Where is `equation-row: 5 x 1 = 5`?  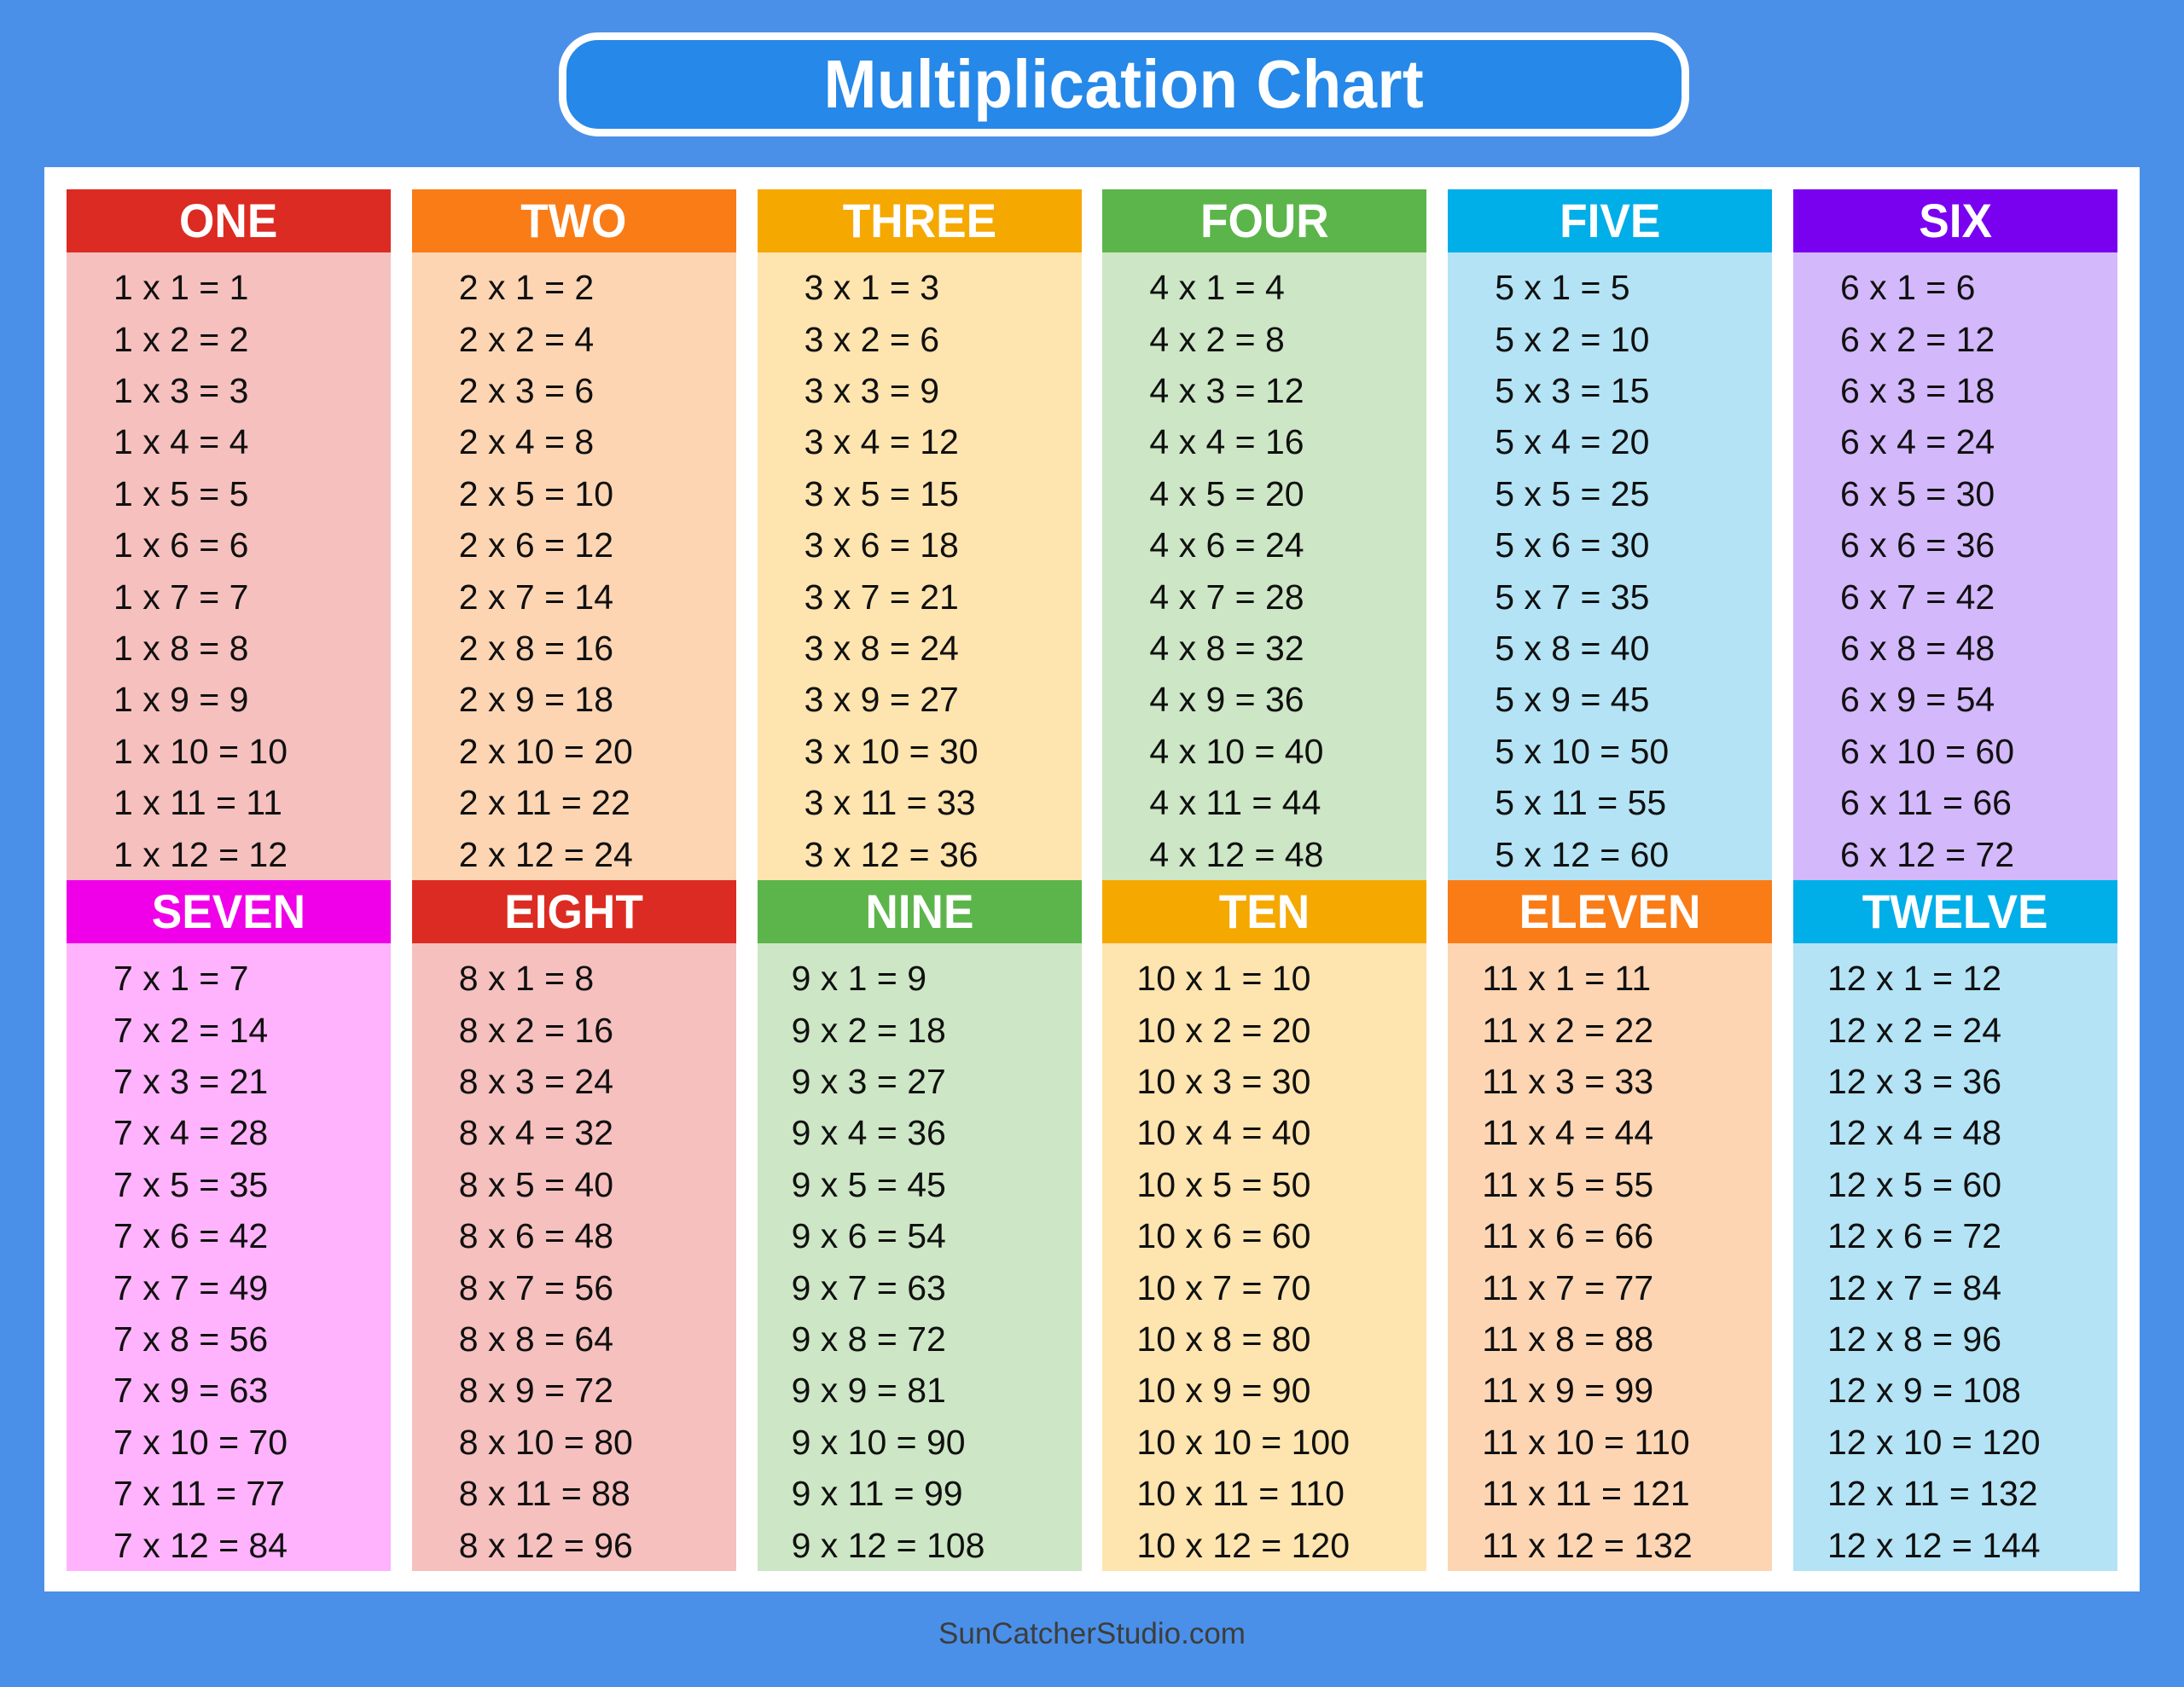
equation-row: 5 x 1 = 5 is located at coordinates (1562, 288).